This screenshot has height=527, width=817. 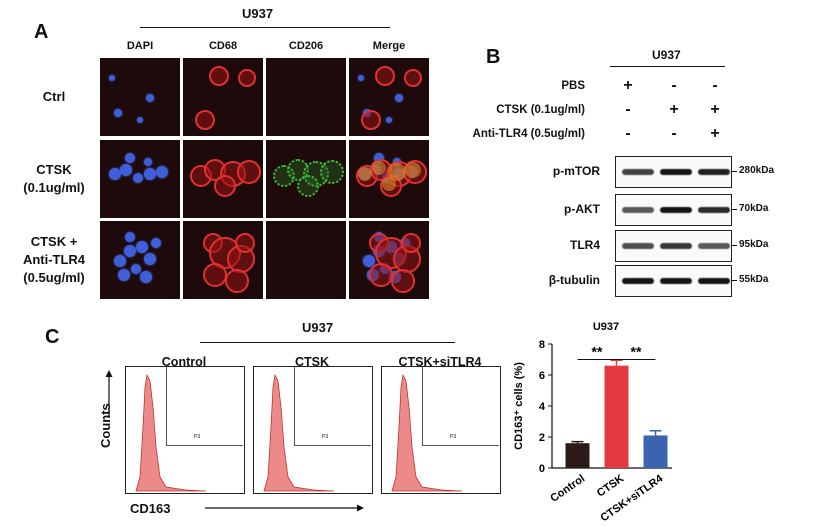 I want to click on sig-label-2: **, so click(x=636, y=352).